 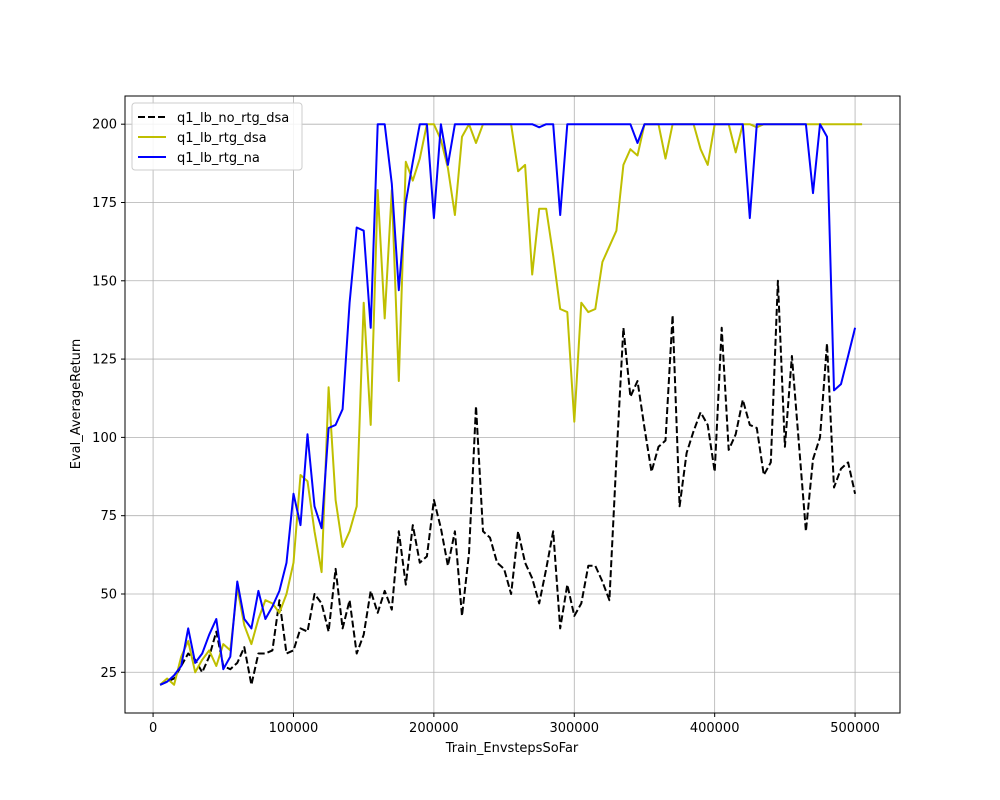 I want to click on x-tick-label: 200000, so click(x=434, y=728).